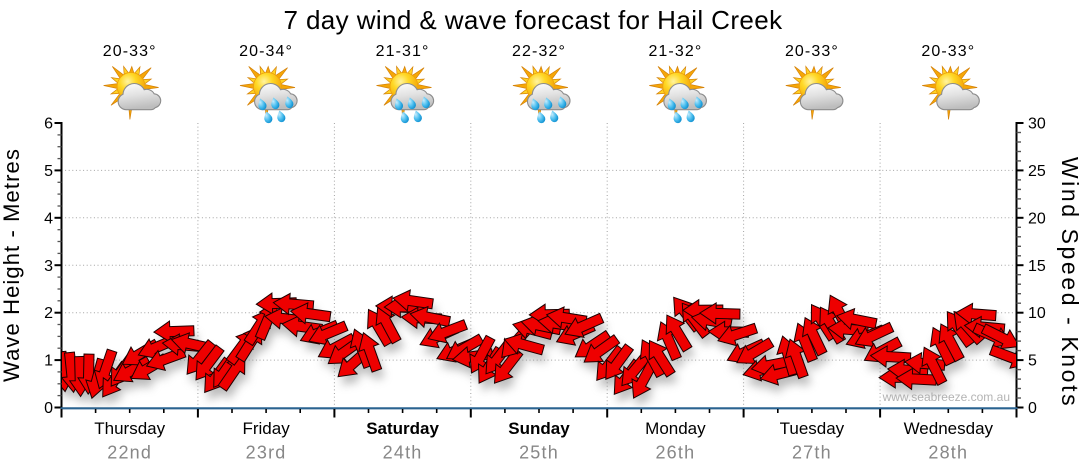  Describe the element at coordinates (266, 428) in the screenshot. I see `svg-text: Friday` at that location.